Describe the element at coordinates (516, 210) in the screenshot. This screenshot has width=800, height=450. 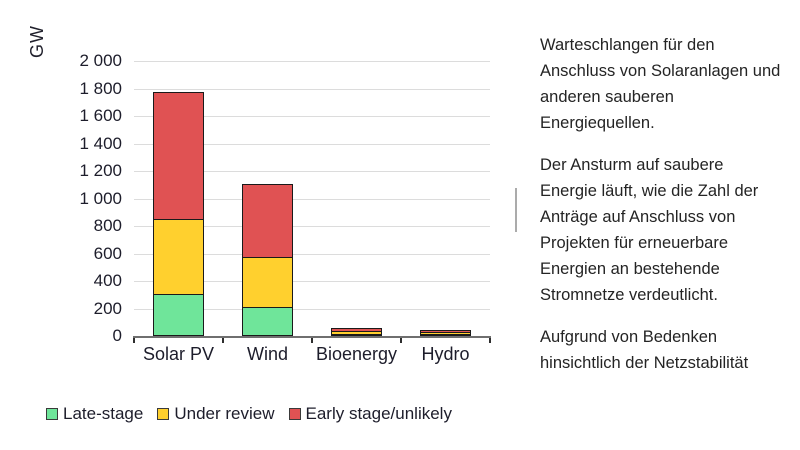
I see `scrollbar-thumb` at that location.